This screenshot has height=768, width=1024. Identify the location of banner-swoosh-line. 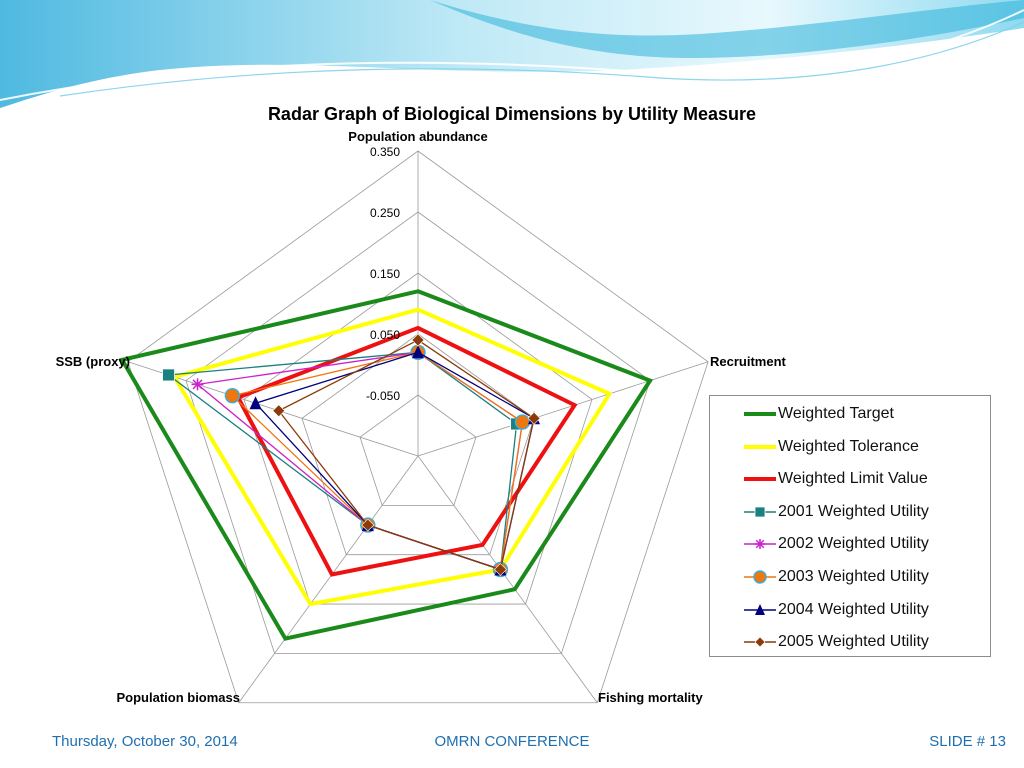
(512, 55).